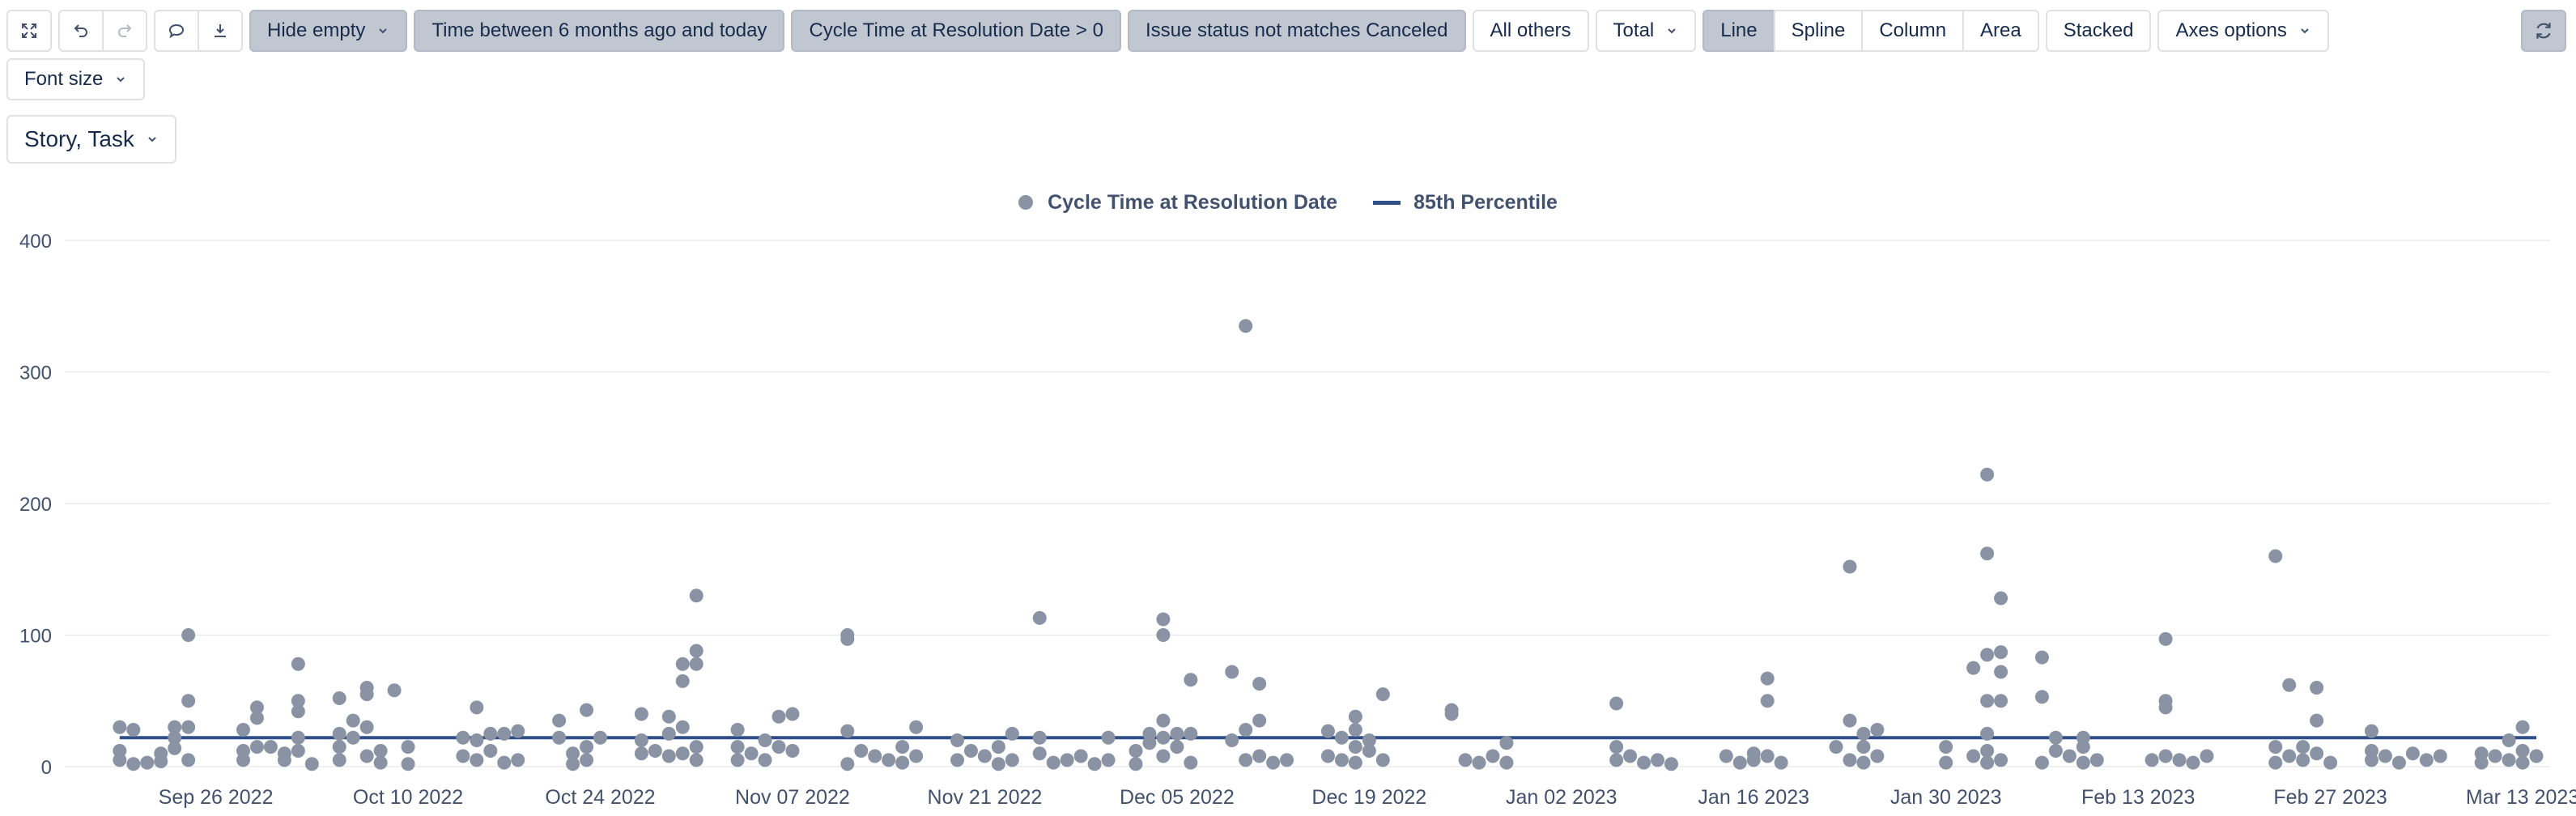 This screenshot has height=816, width=2576. I want to click on chart-type-line: Line, so click(1739, 31).